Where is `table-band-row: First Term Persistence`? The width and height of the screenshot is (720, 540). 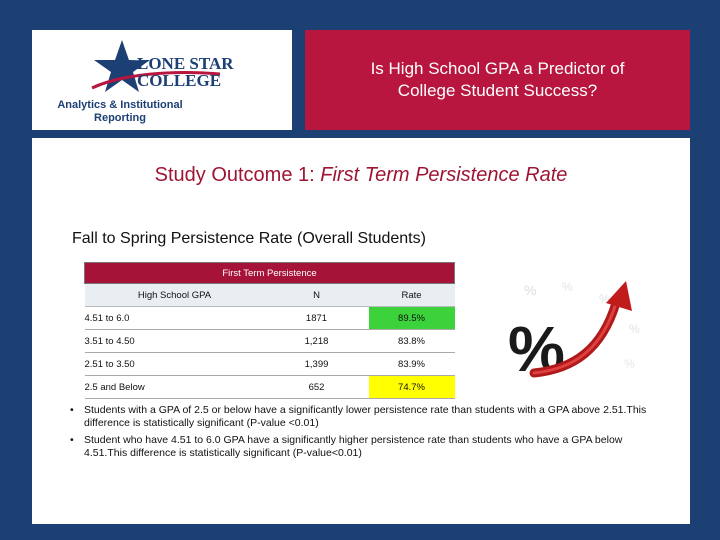 table-band-row: First Term Persistence is located at coordinates (269, 273).